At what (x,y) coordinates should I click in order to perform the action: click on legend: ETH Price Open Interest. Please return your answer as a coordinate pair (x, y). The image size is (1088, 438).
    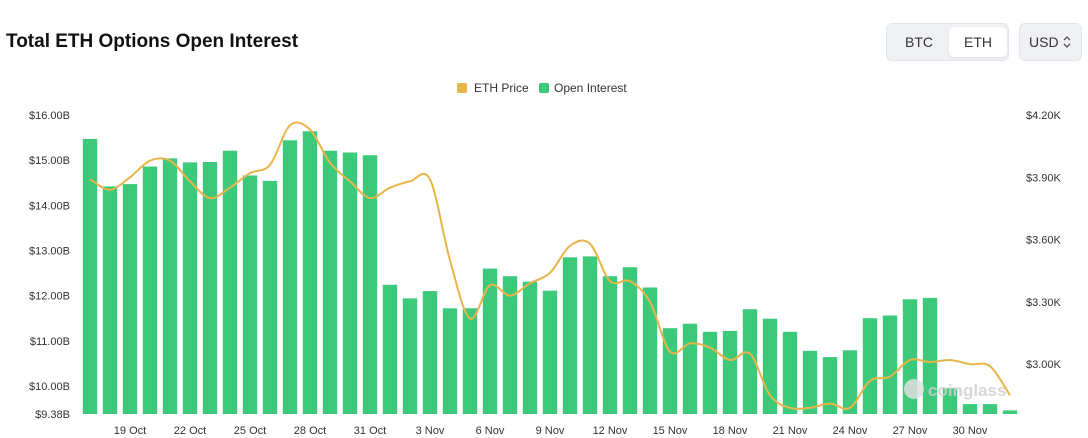
    Looking at the image, I should click on (542, 88).